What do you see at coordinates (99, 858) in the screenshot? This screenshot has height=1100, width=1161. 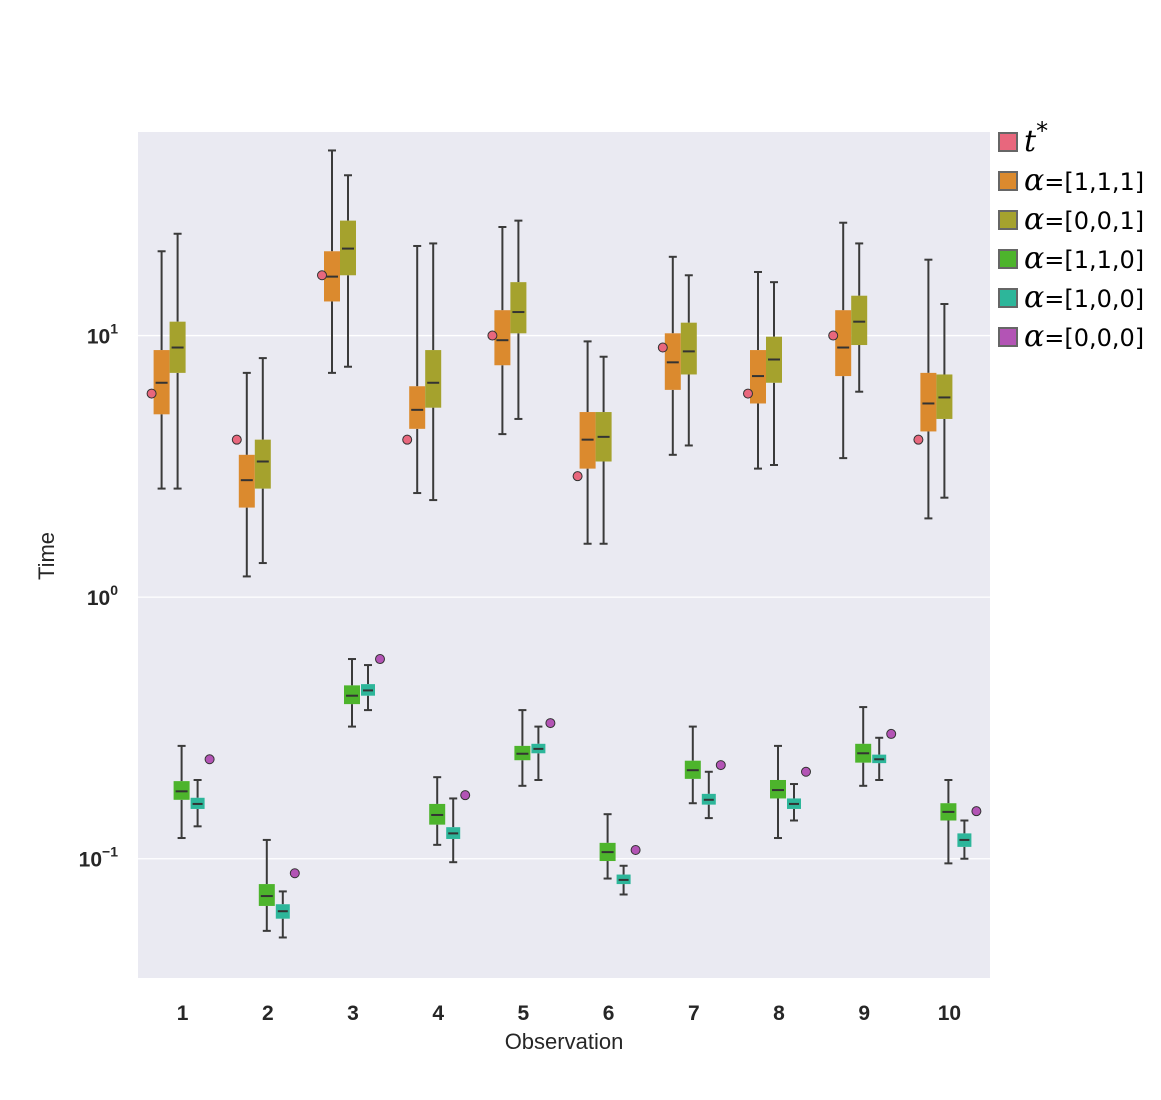 I see `y-tick-label: 10⁻¹` at bounding box center [99, 858].